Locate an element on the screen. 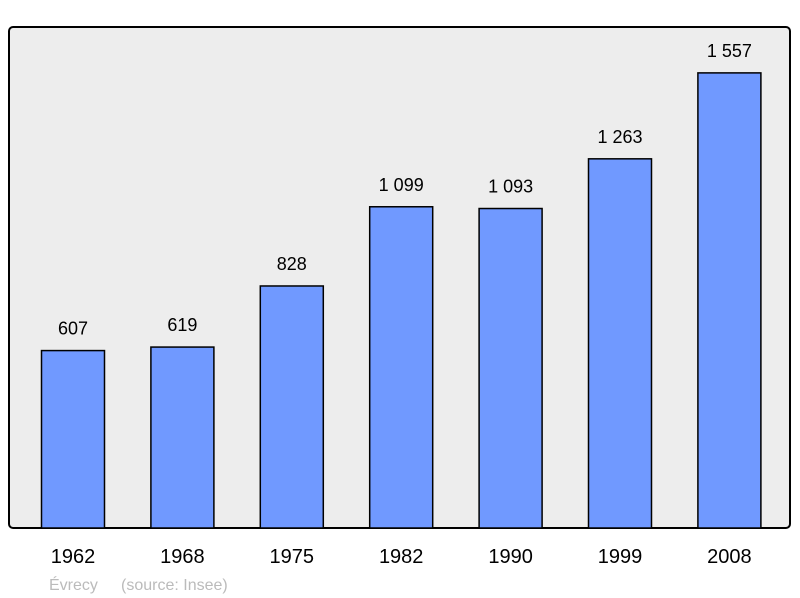  bar-2008 is located at coordinates (729, 300).